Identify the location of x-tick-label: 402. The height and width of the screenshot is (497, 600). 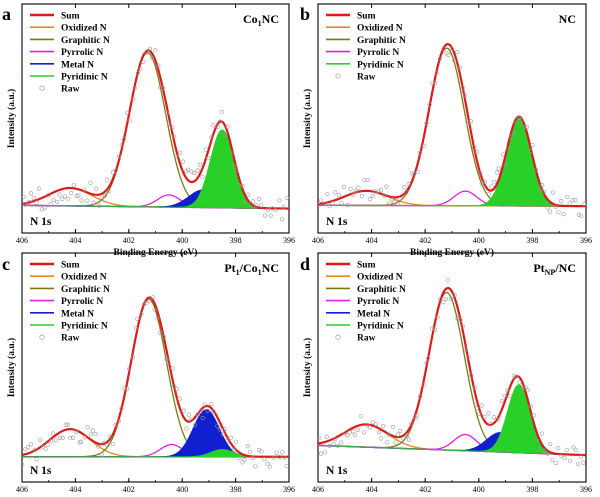
(129, 489).